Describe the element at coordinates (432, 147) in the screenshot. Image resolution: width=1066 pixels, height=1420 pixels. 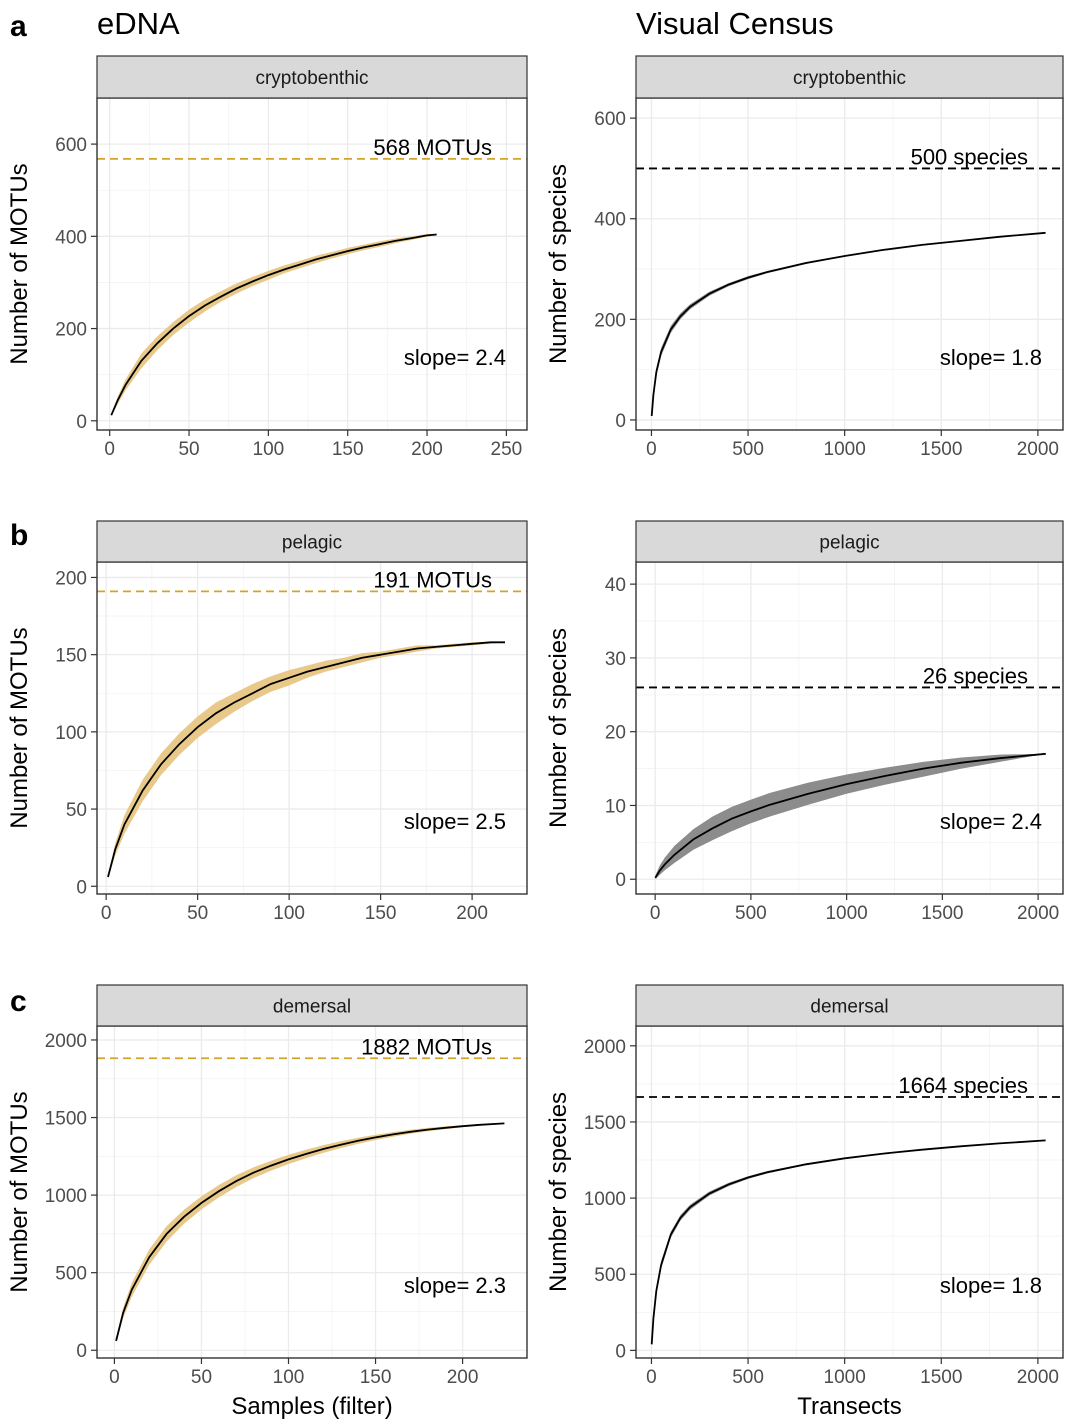
I see `total-richness-label: 568 MOTUs` at that location.